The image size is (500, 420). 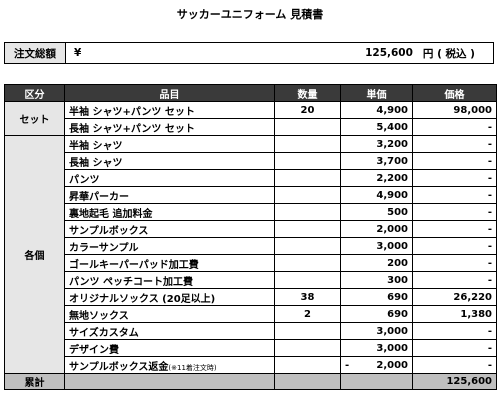 I want to click on qty-cell: 38, so click(x=307, y=297).